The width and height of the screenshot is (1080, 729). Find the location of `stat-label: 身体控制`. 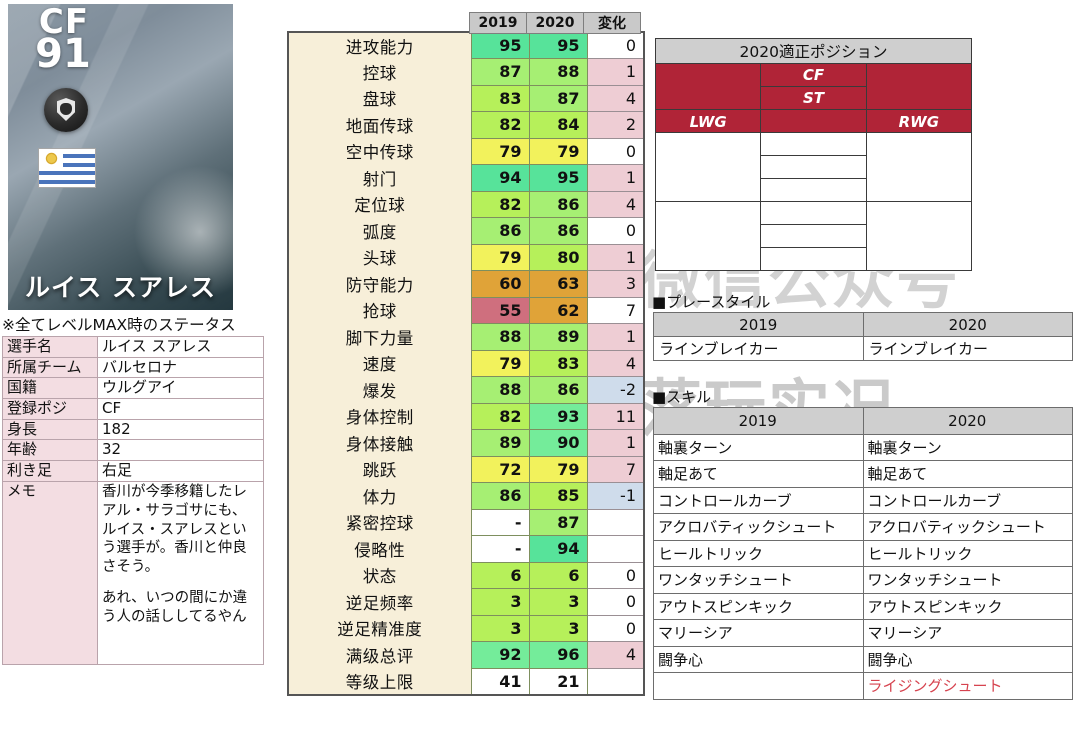

stat-label: 身体控制 is located at coordinates (379, 416).